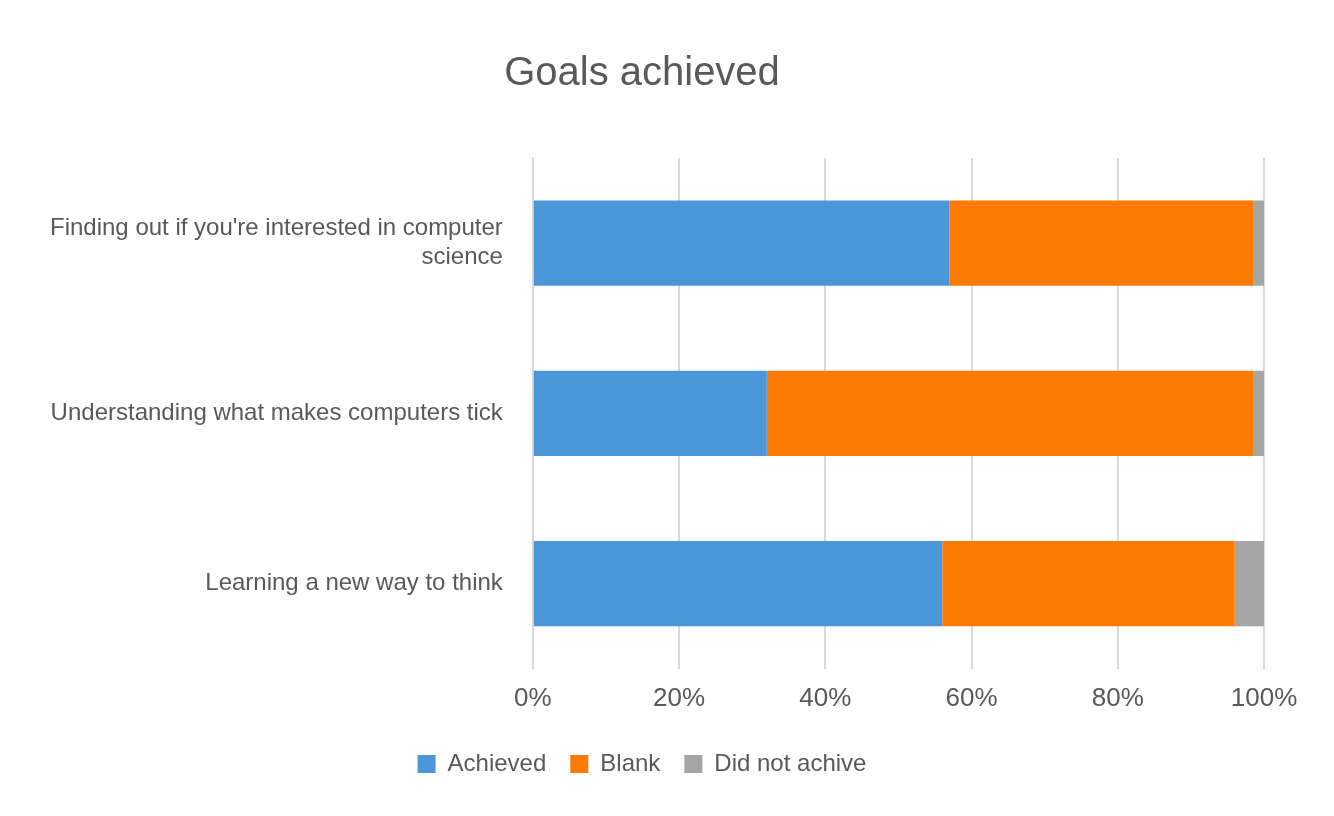 This screenshot has width=1334, height=816. I want to click on x-tick-label: 0%, so click(533, 696).